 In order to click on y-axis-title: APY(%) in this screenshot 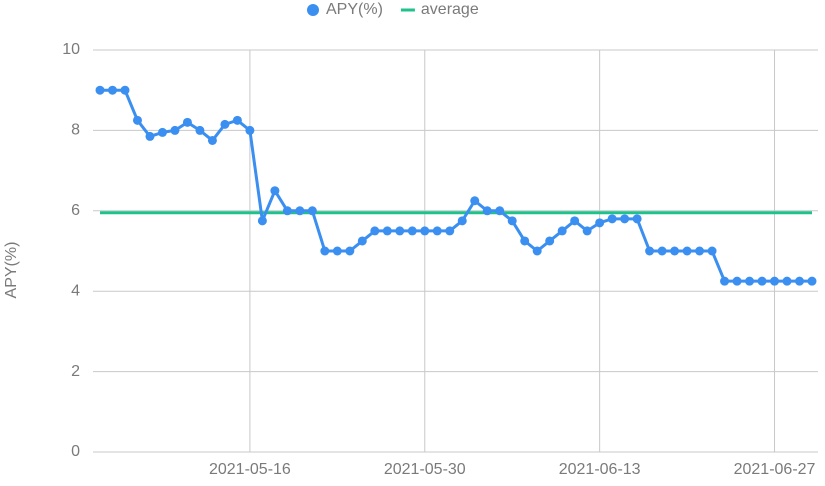, I will do `click(11, 270)`.